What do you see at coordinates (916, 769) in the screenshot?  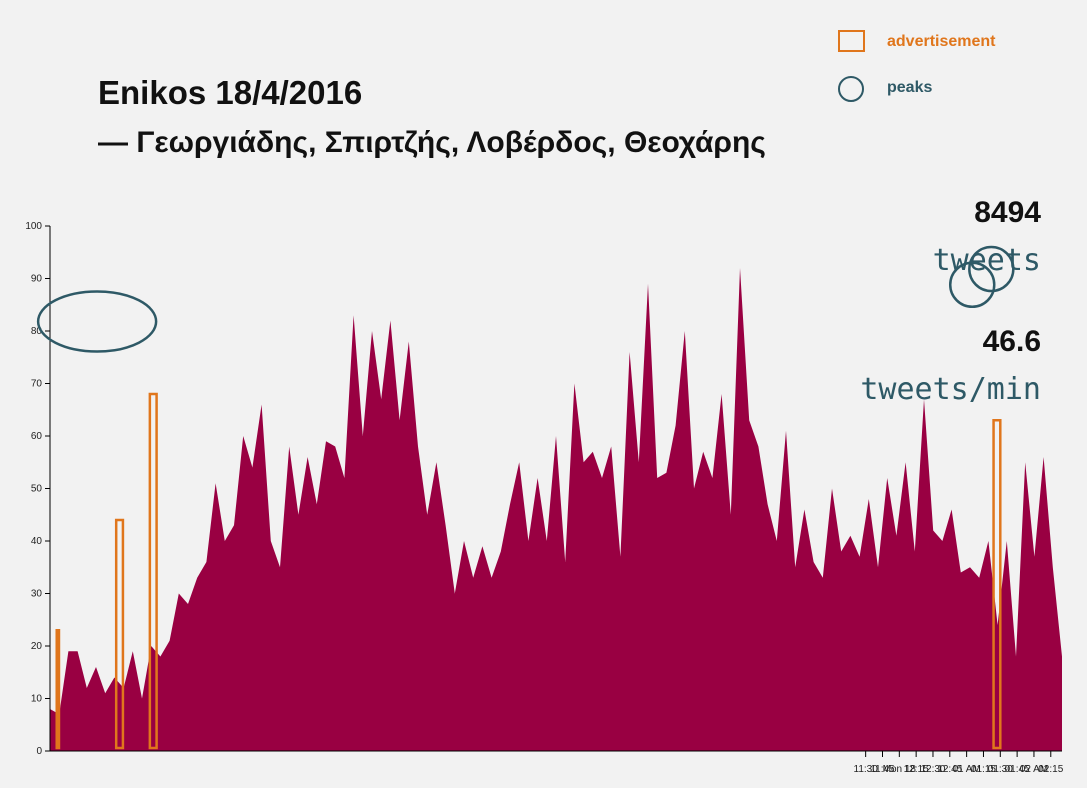 I see `x-tick-label: 12:15` at bounding box center [916, 769].